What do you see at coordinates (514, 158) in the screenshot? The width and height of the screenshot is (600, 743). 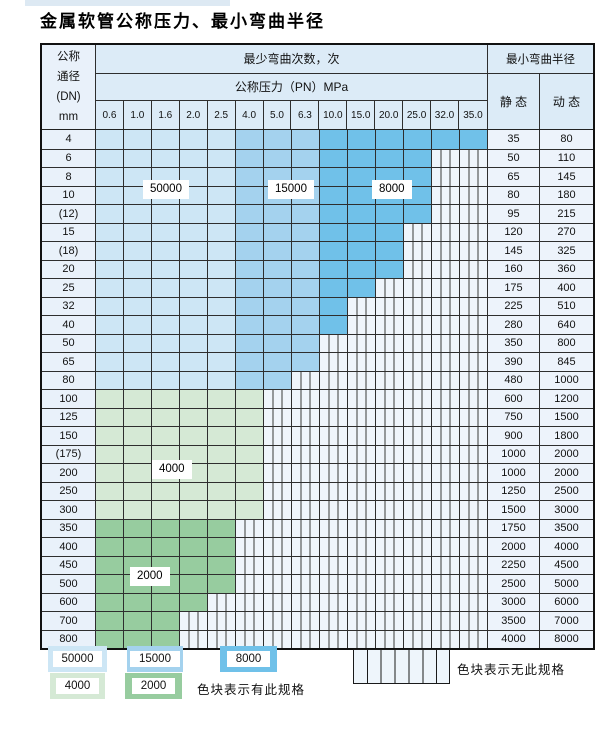 I see `static-radius-cell: 50` at bounding box center [514, 158].